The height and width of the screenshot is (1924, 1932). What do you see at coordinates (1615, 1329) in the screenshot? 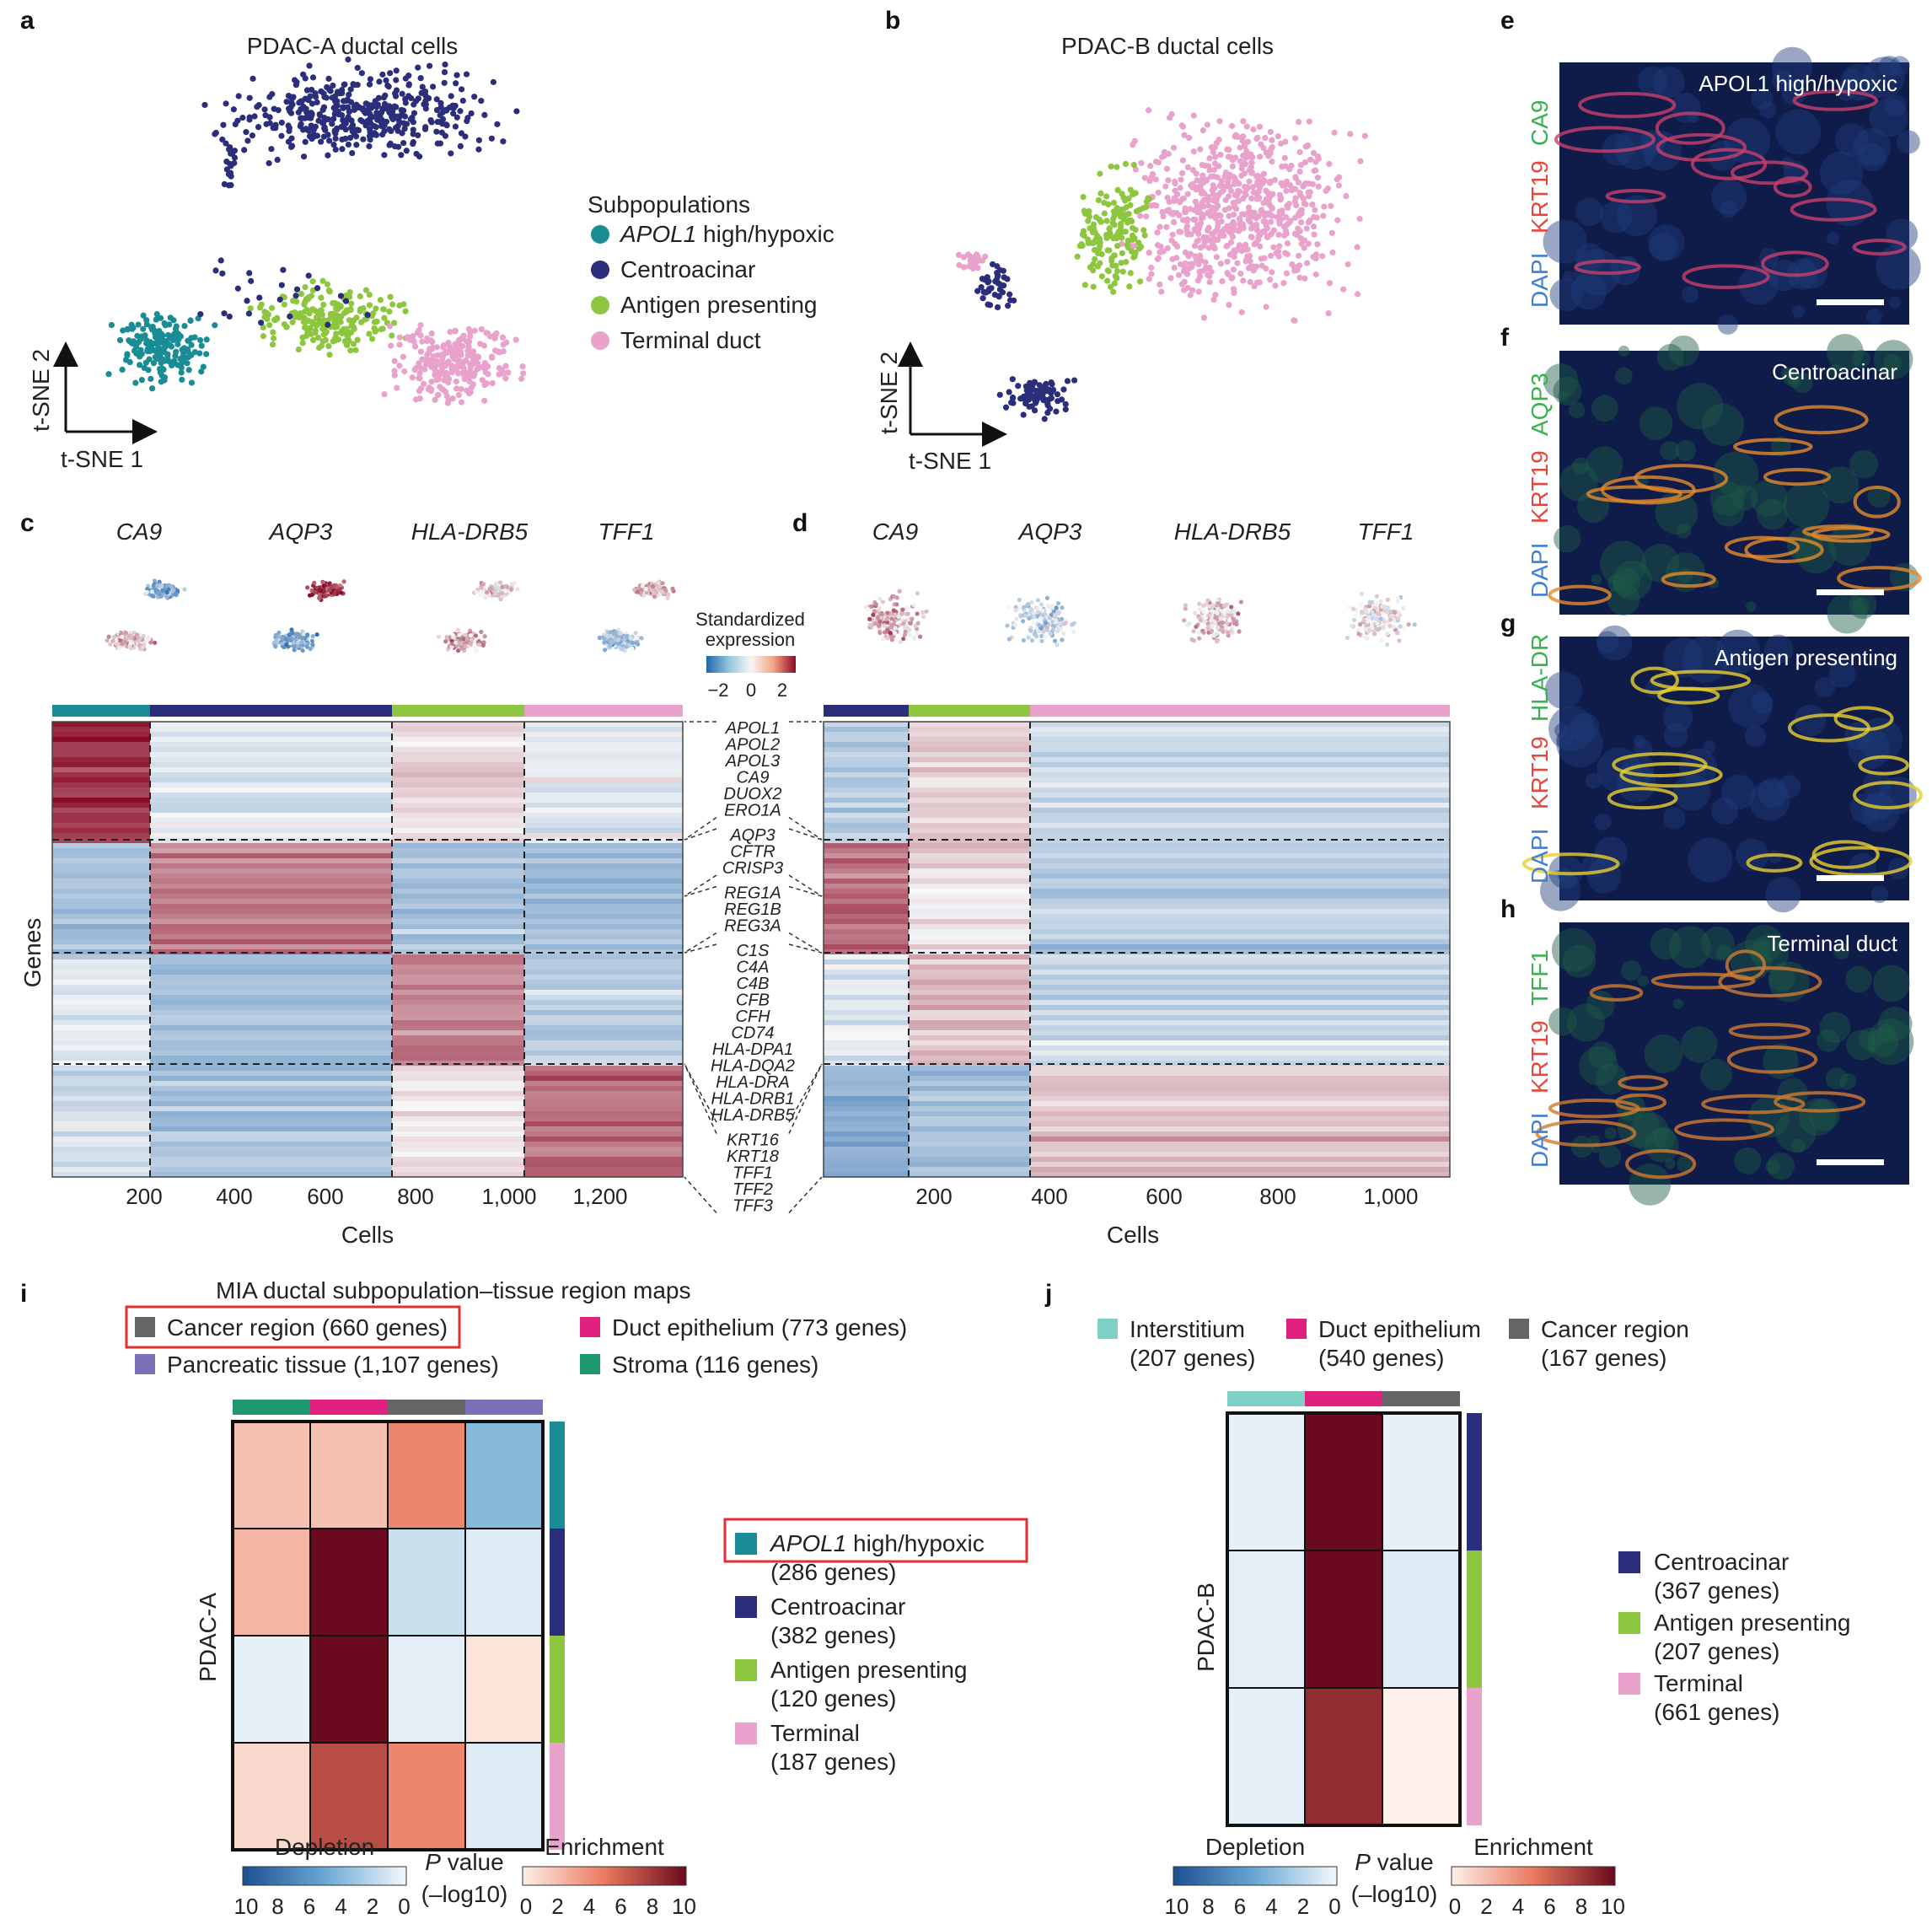
I see `legend-label: Cancer region` at bounding box center [1615, 1329].